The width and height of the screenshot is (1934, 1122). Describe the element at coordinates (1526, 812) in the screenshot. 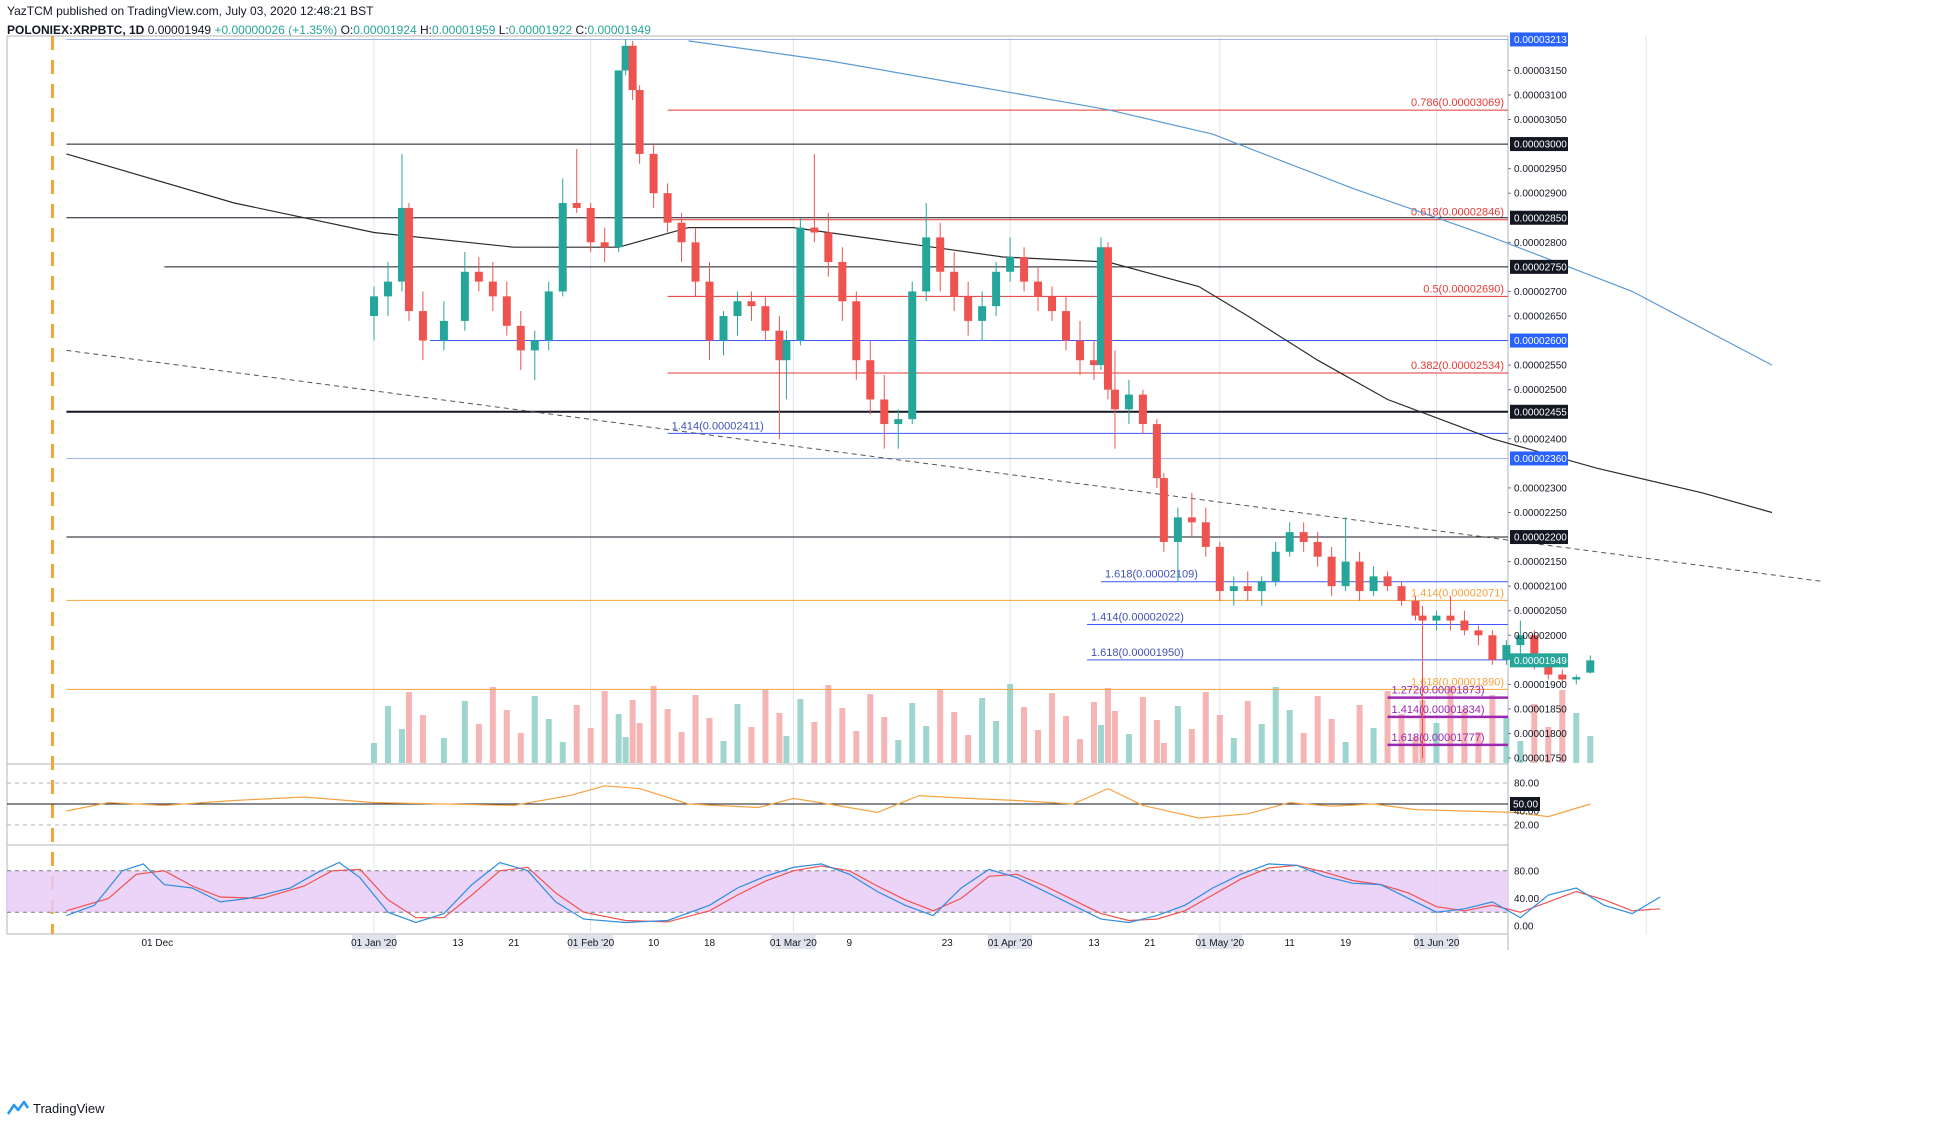

I see `rsi-tick-label: 40.00` at that location.